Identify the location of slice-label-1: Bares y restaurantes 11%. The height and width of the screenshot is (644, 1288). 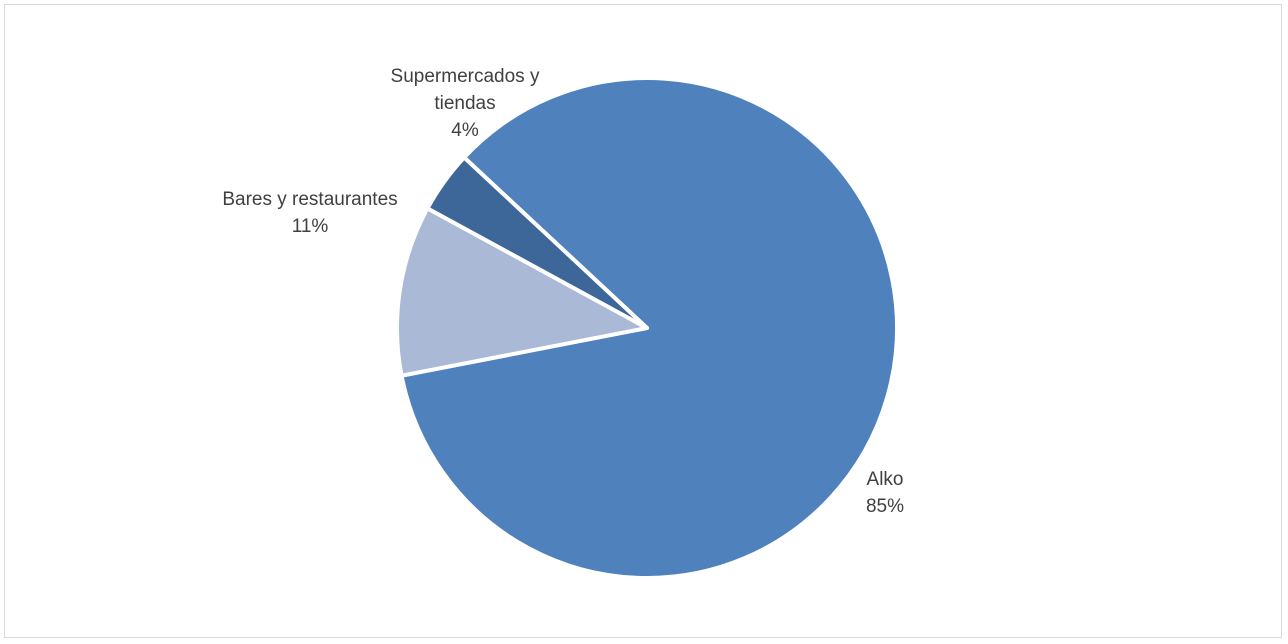
(309, 213).